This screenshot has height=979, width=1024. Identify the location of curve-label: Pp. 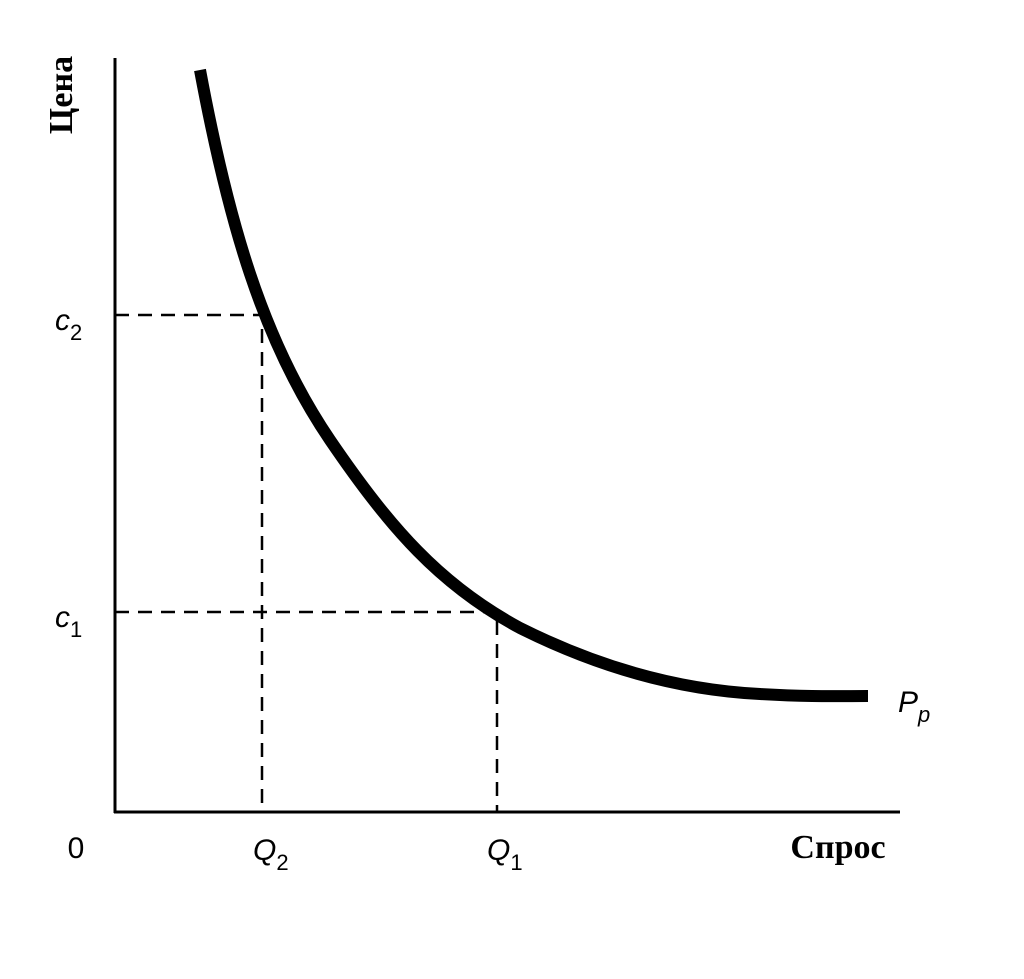
(914, 706).